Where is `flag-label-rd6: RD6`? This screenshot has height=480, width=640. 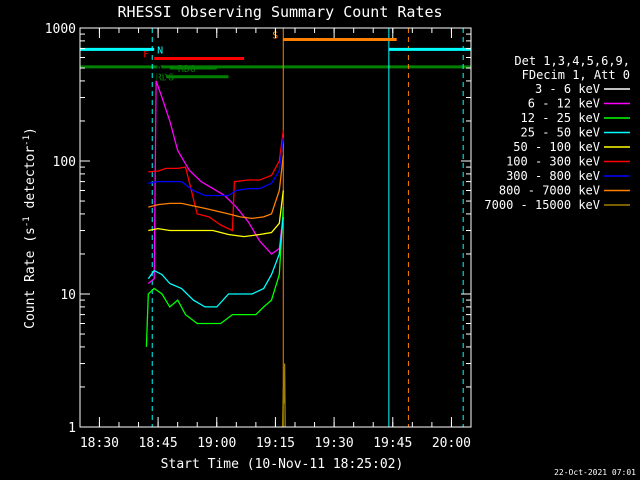 flag-label-rd6: RD6 is located at coordinates (165, 78).